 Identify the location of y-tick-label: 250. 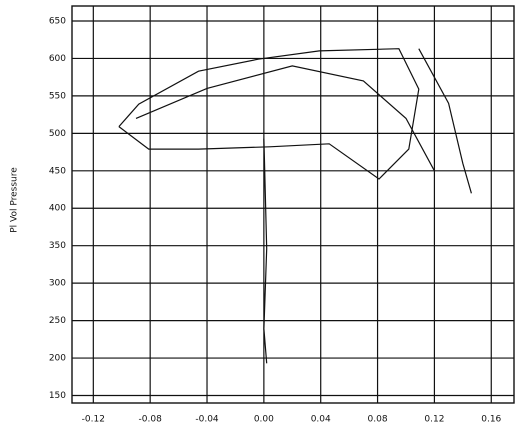
(57, 321).